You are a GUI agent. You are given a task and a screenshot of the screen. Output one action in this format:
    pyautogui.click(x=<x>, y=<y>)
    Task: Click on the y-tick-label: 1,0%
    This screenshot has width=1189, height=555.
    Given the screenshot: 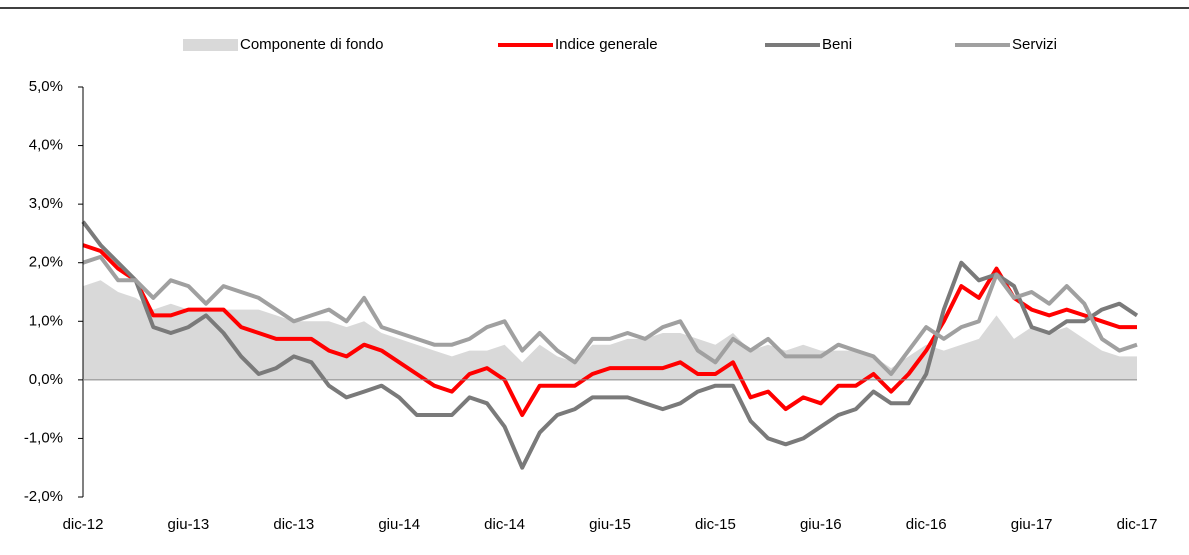 What is the action you would take?
    pyautogui.click(x=46, y=320)
    